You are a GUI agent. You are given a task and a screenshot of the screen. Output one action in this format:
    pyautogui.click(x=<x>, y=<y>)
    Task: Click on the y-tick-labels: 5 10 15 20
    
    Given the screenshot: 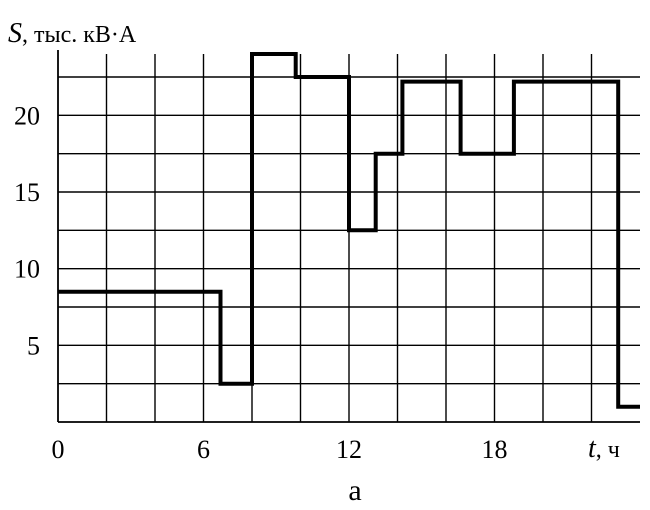 What is the action you would take?
    pyautogui.click(x=27, y=230)
    